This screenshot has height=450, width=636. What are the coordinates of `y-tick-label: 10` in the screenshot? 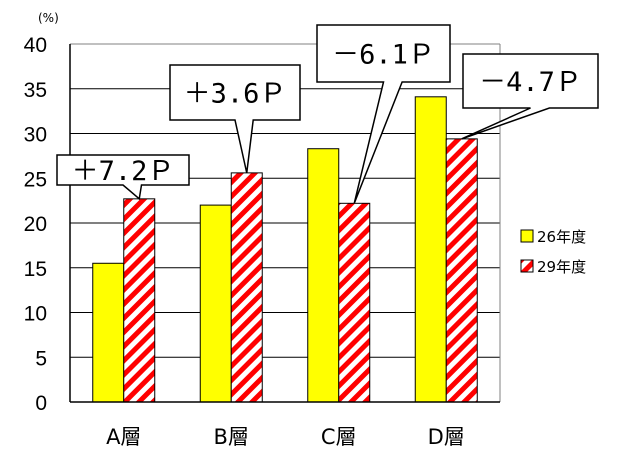 It's located at (35, 314).